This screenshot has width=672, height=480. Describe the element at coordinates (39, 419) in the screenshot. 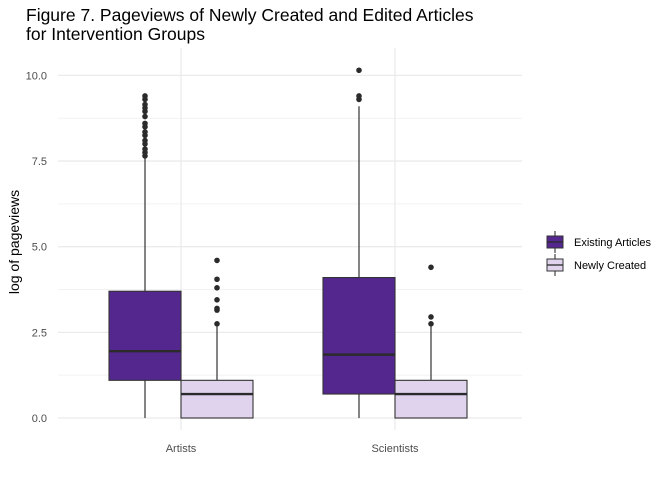

I see `y-tick-label: 0.0` at that location.